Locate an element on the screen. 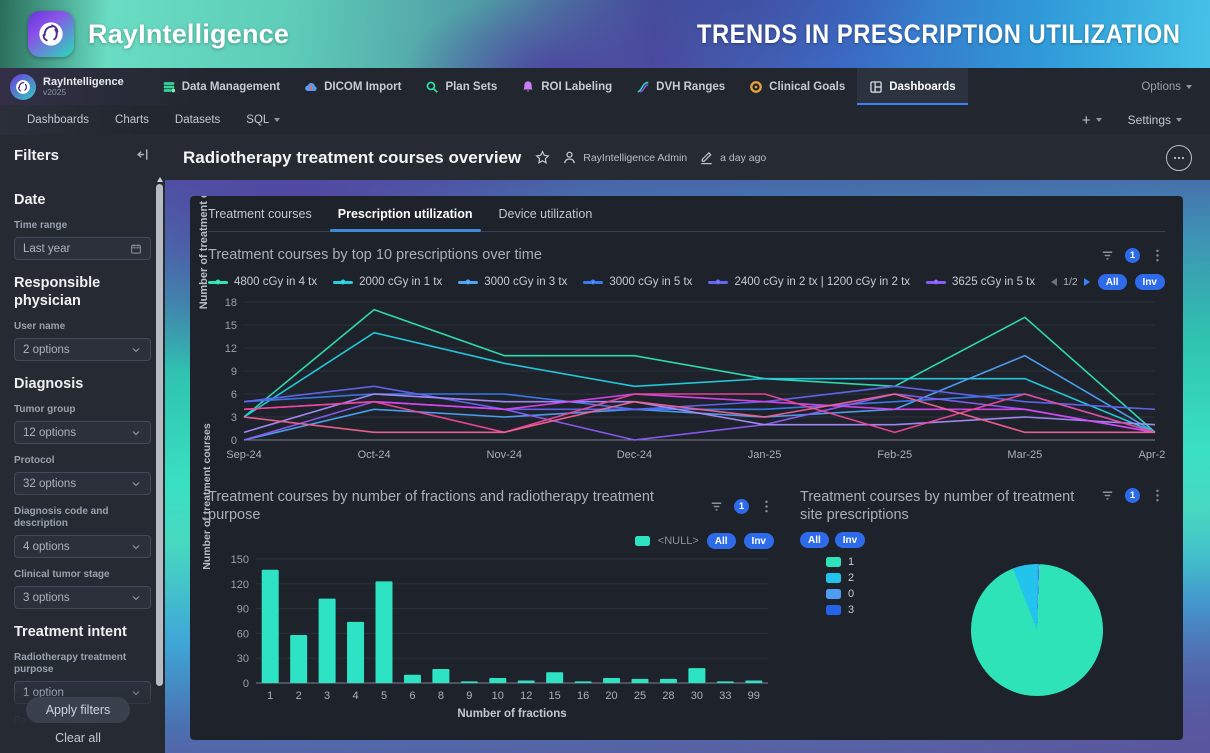  subnav-item-dashboards: Dashboards is located at coordinates (58, 120).